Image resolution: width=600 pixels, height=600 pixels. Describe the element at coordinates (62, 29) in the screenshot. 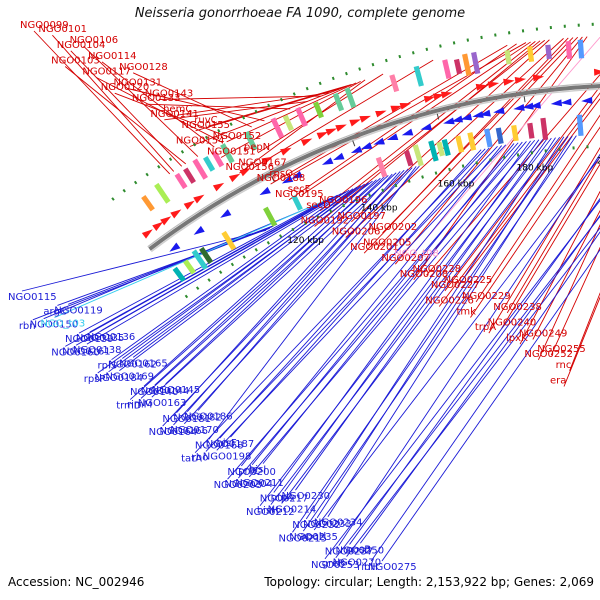

I see `gene-label: NGO0101` at that location.